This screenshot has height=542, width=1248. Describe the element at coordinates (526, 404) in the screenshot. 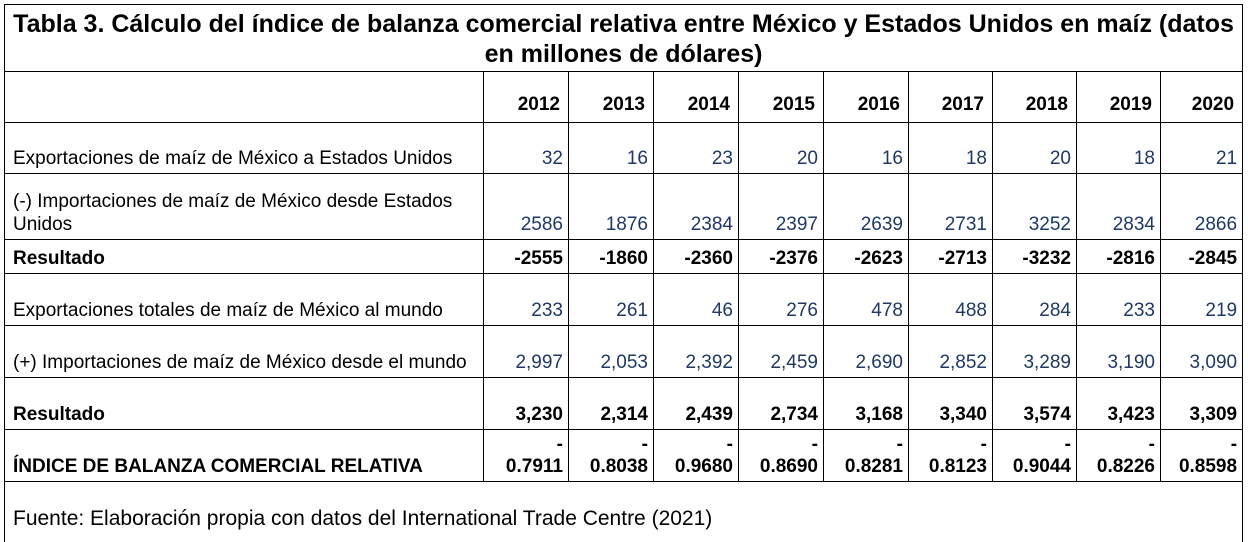

I see `value-cell: 3,230` at that location.